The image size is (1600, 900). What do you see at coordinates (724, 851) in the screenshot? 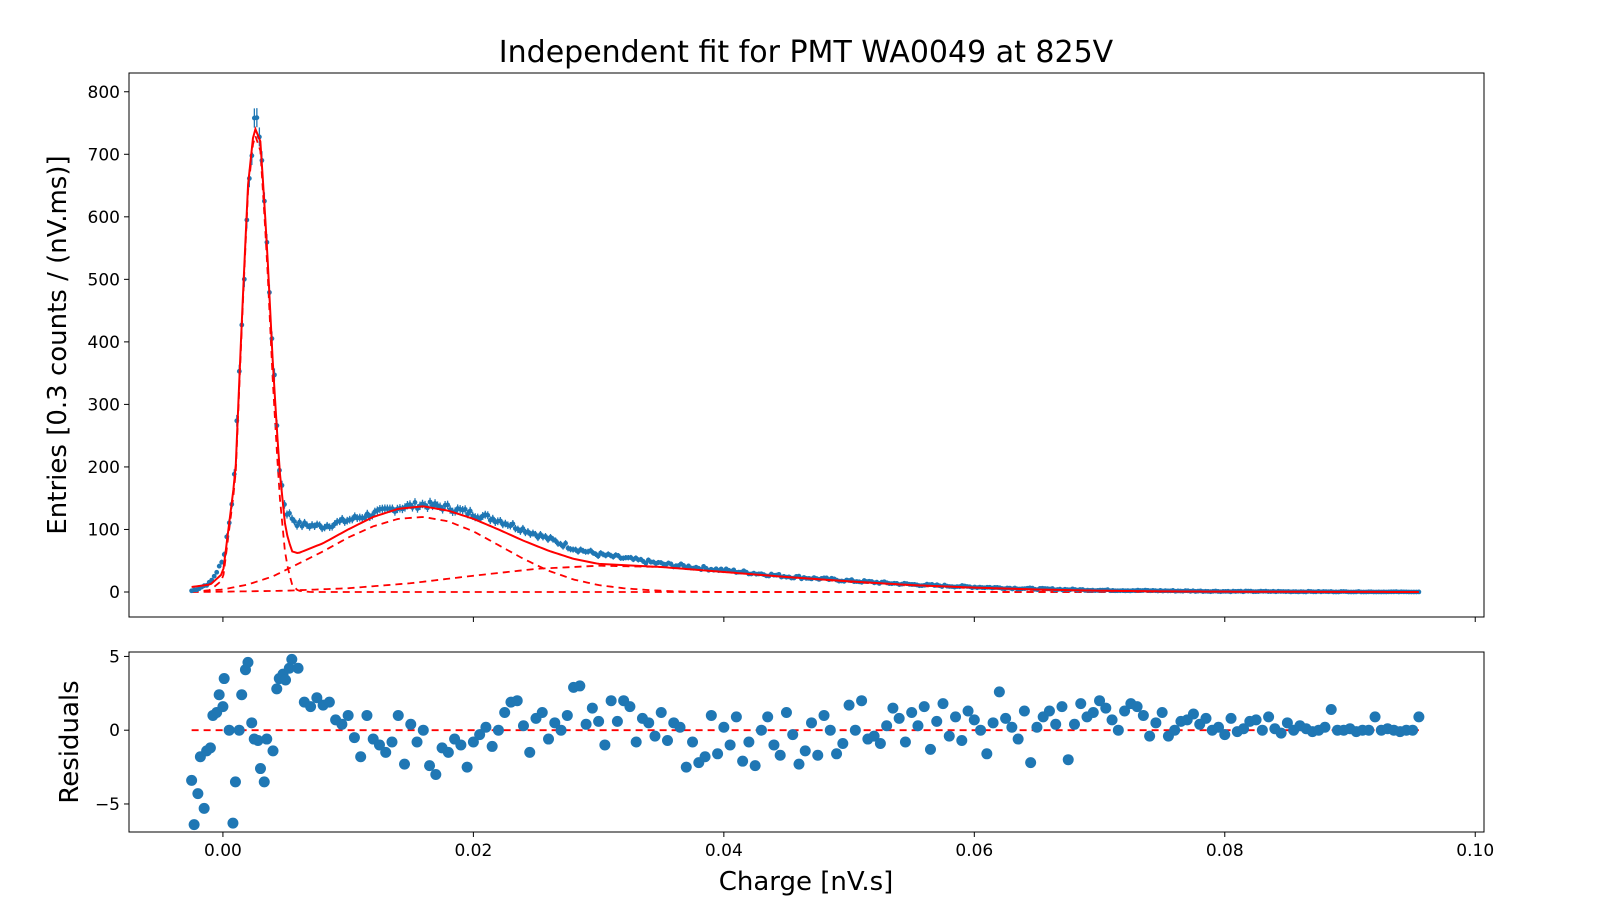
I see `x-tick-label: 0.04` at bounding box center [724, 851].